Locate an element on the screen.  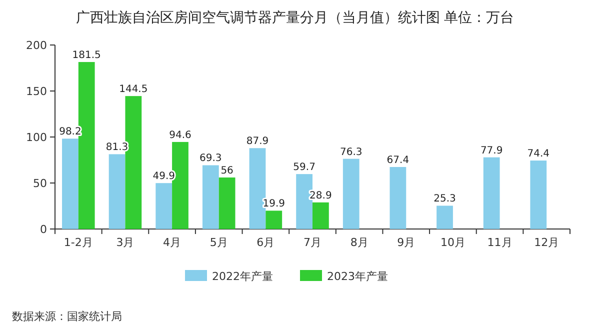
x-tick-label: 5月 is located at coordinates (219, 242).